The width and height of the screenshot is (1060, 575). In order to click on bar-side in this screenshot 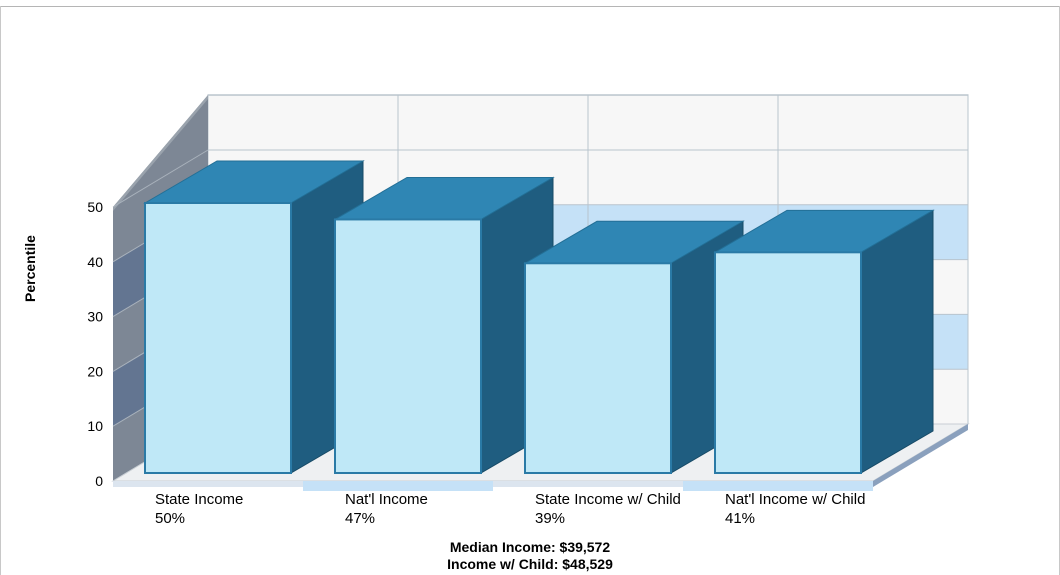, I will do `click(897, 341)`.